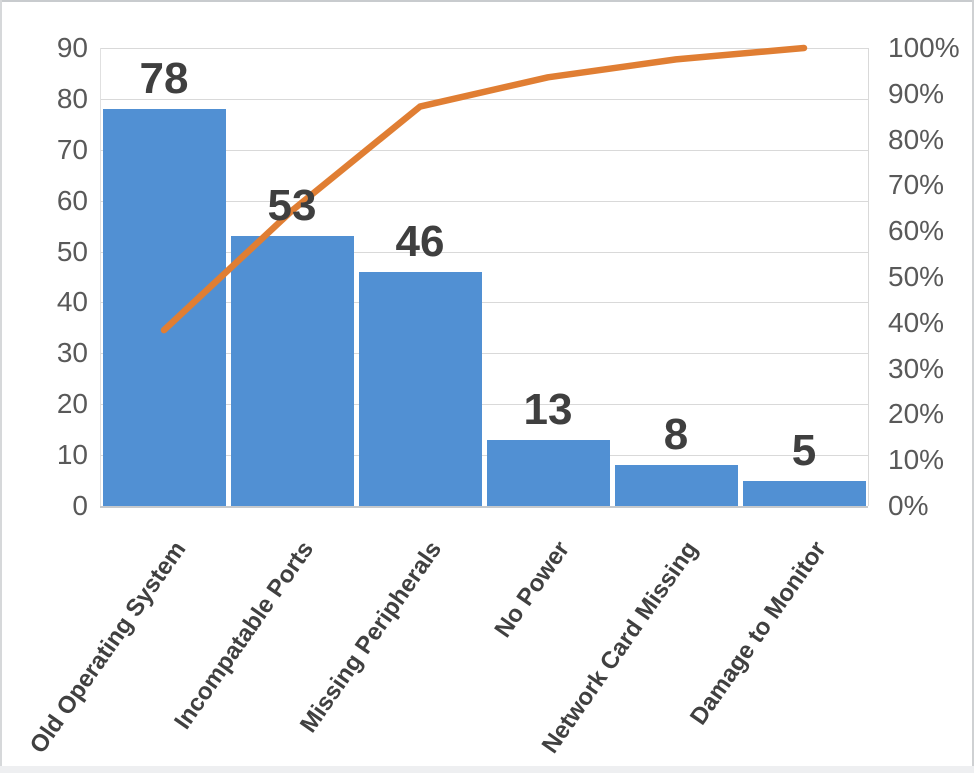 The image size is (974, 773). Describe the element at coordinates (916, 139) in the screenshot. I see `pct-axis-tick-label: 80%` at that location.